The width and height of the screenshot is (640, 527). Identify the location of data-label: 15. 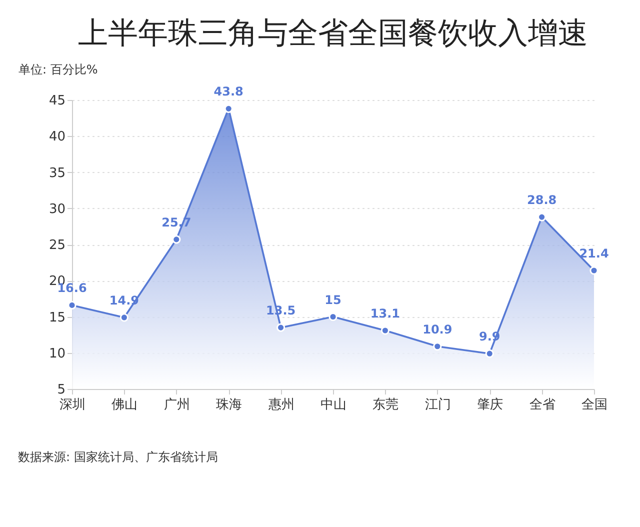
(333, 299).